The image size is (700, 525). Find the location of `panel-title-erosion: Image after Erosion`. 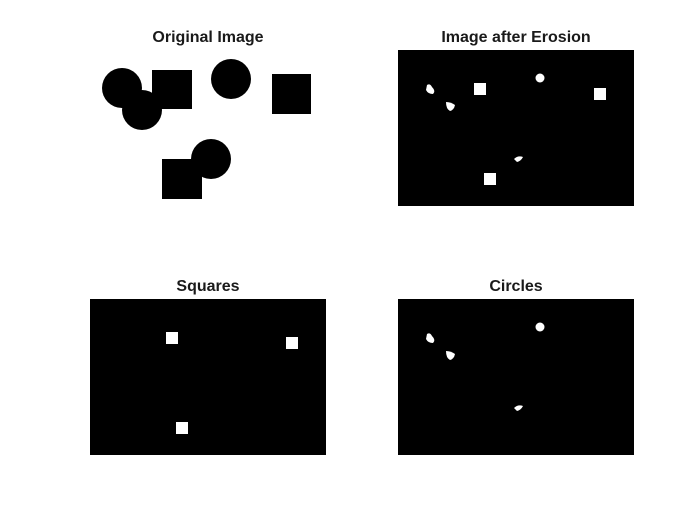

panel-title-erosion: Image after Erosion is located at coordinates (516, 37).